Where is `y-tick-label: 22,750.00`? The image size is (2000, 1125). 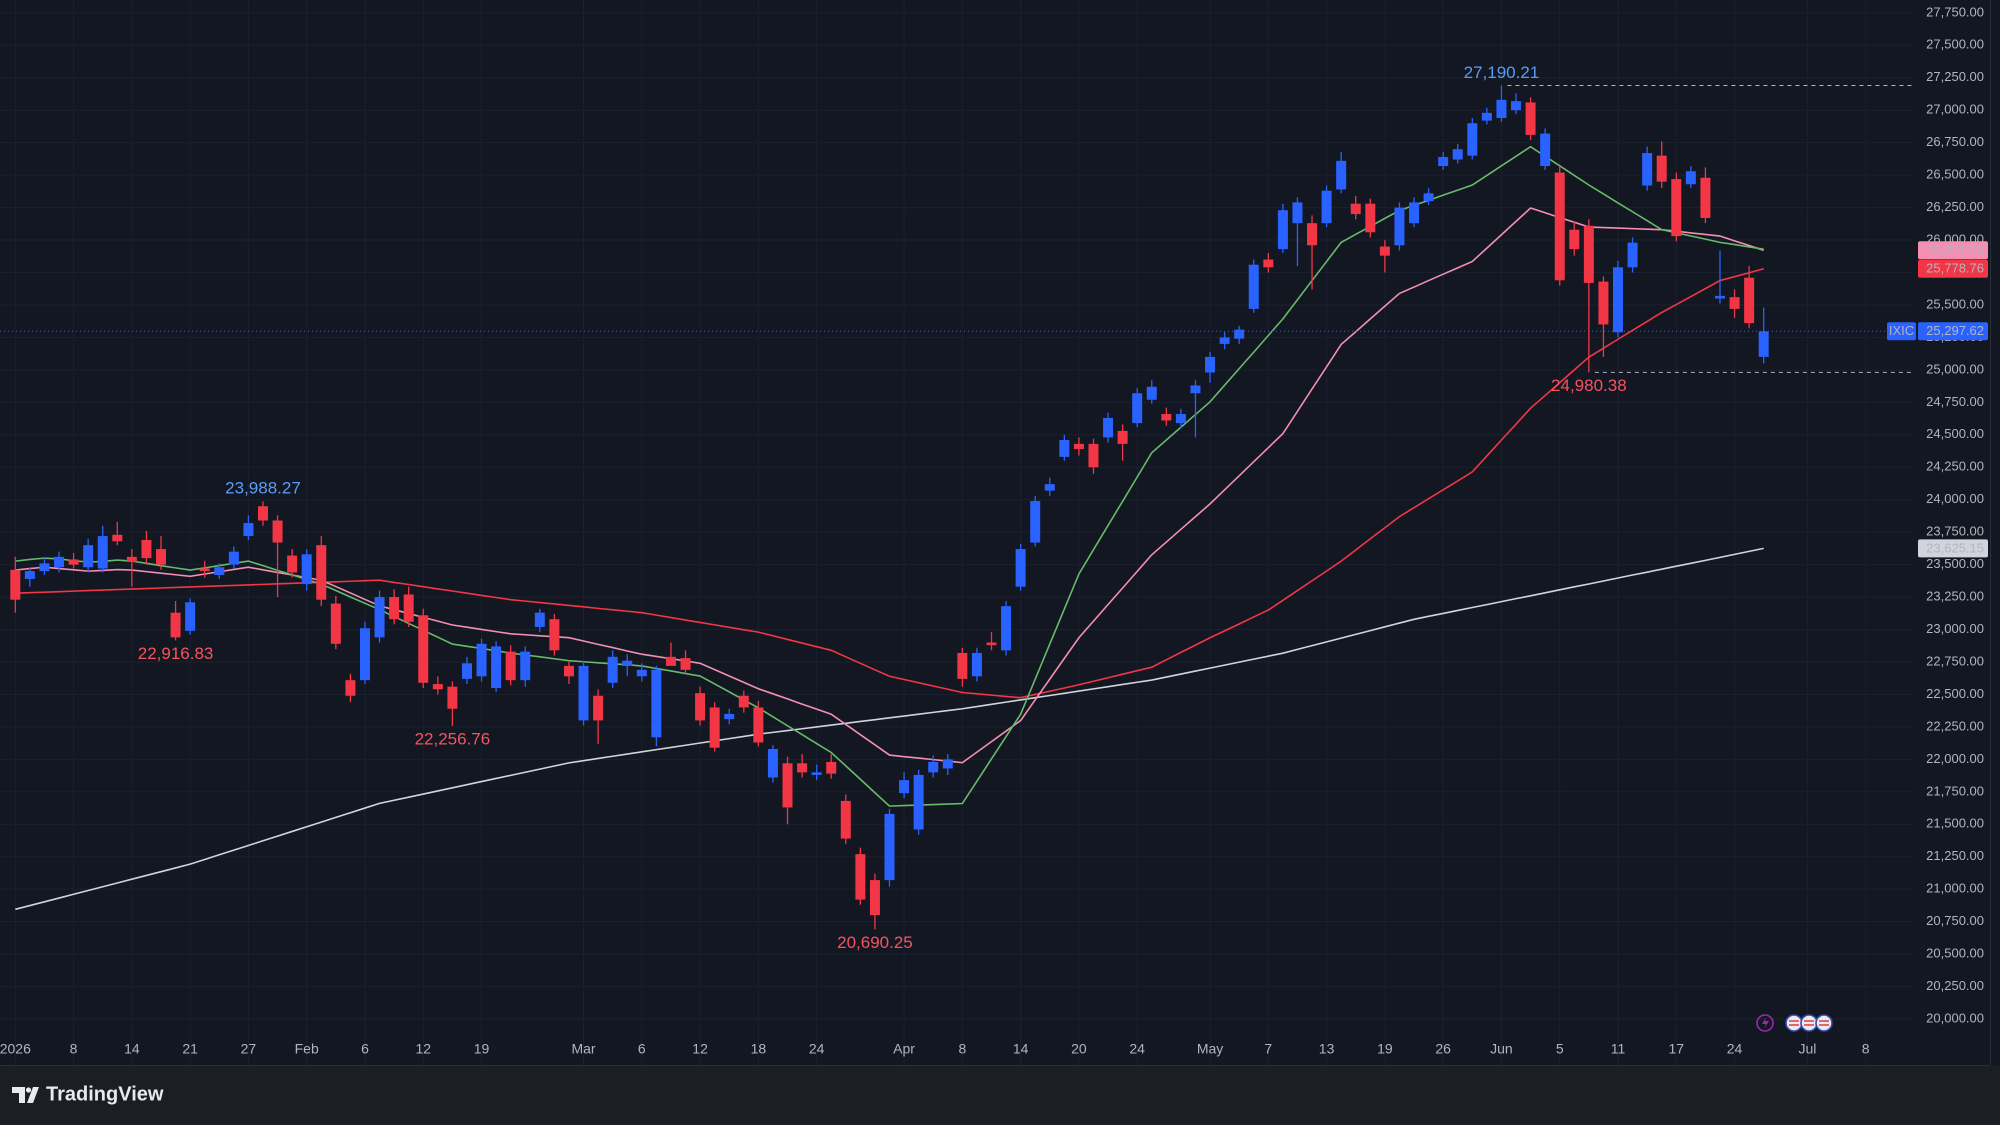 y-tick-label: 22,750.00 is located at coordinates (1955, 660).